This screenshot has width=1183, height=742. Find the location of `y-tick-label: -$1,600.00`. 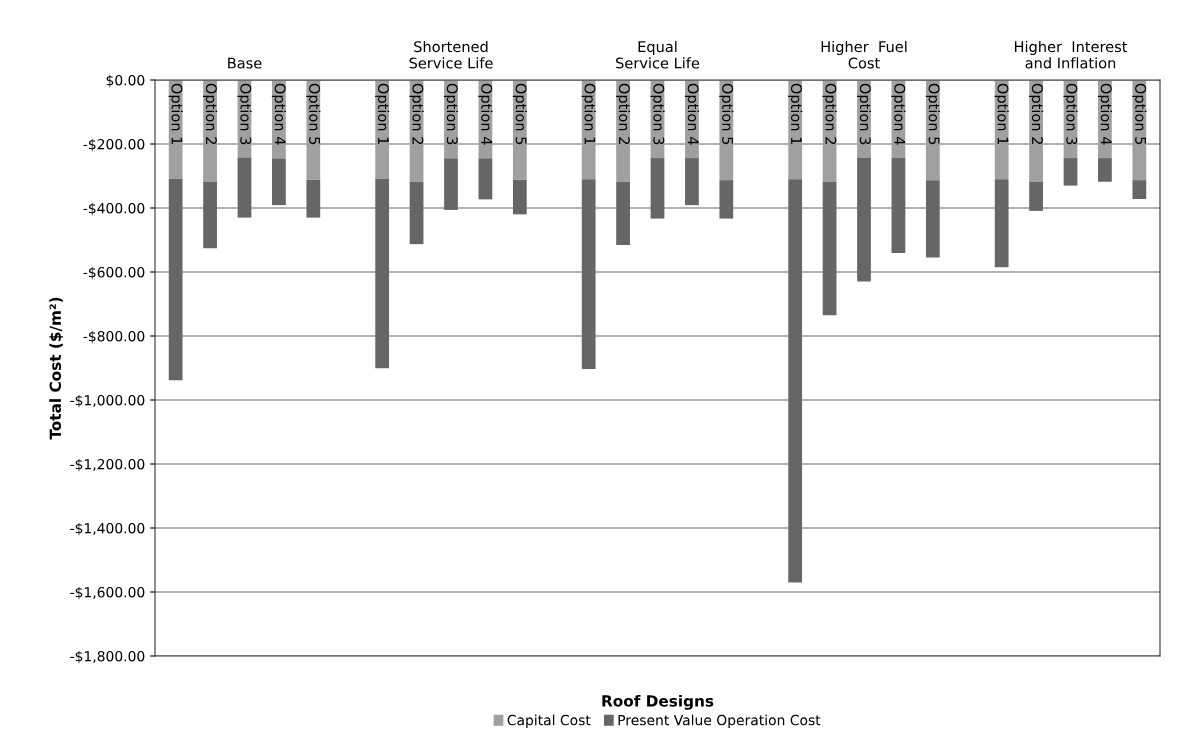

y-tick-label: -$1,600.00 is located at coordinates (107, 593).